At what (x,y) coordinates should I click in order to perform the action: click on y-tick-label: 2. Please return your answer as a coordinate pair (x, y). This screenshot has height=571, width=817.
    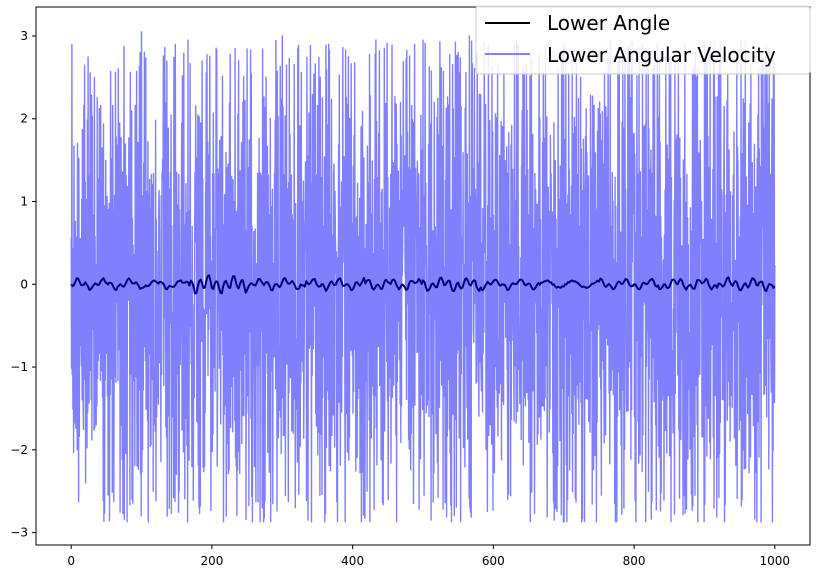
    Looking at the image, I should click on (24, 119).